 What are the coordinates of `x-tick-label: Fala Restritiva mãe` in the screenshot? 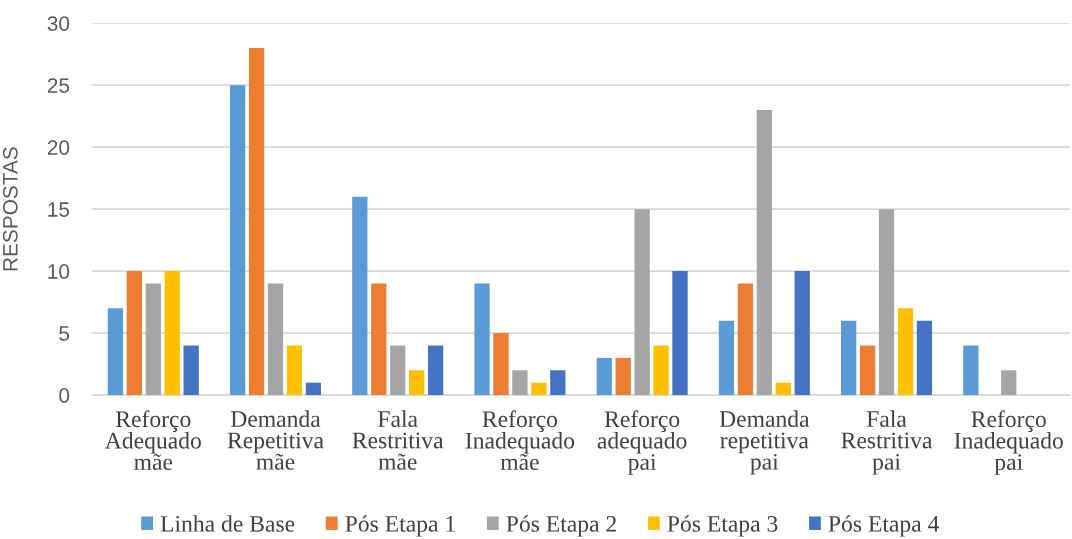 It's located at (398, 440).